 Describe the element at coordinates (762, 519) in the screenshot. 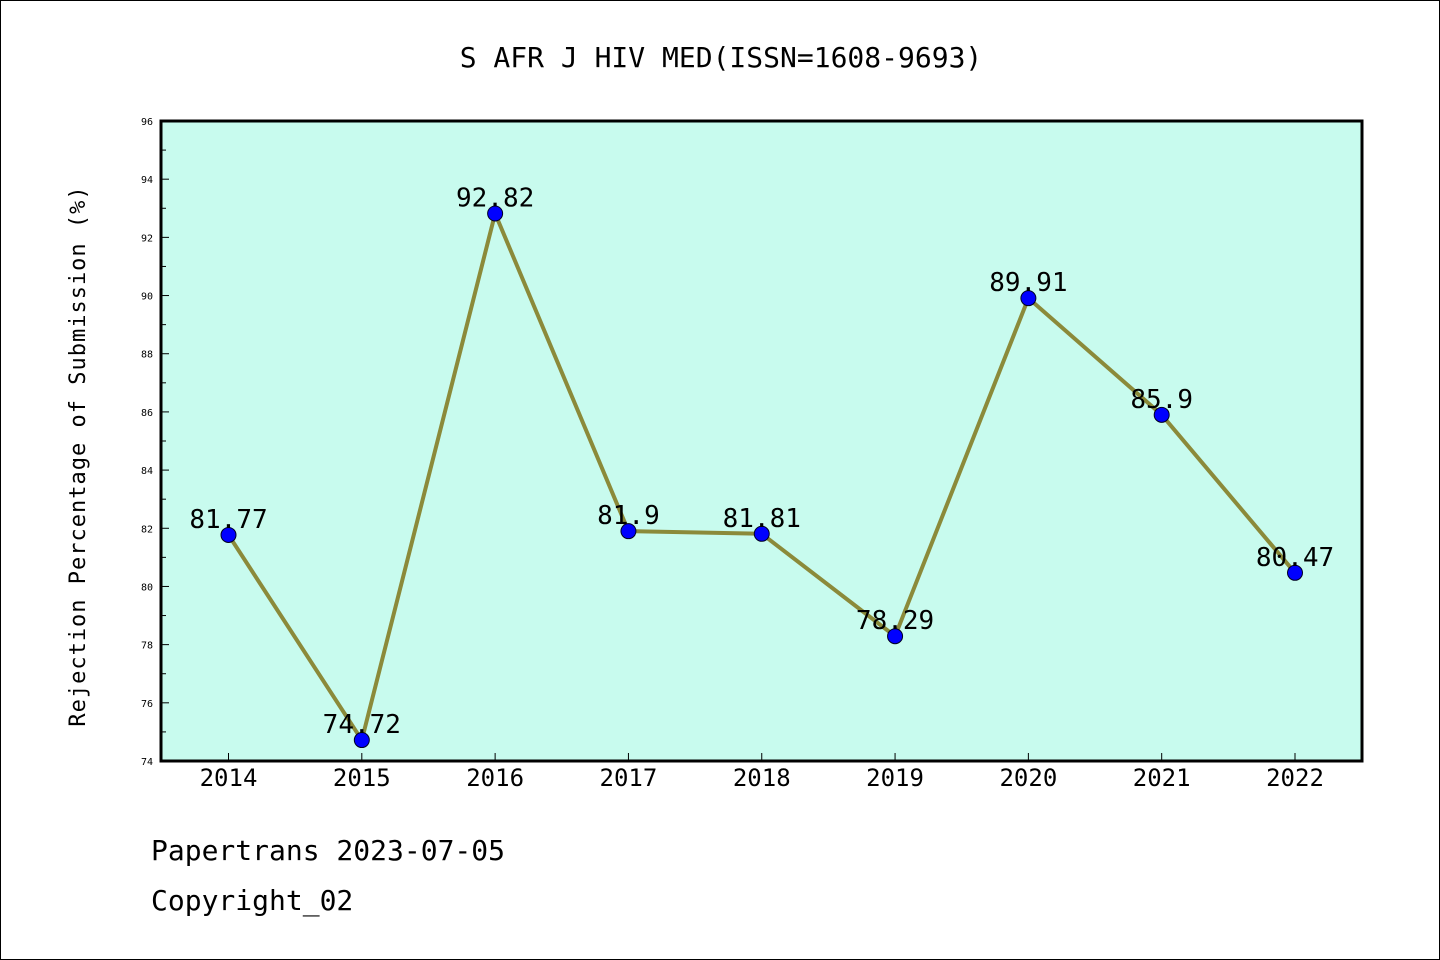

I see `data-label: 81.81` at that location.